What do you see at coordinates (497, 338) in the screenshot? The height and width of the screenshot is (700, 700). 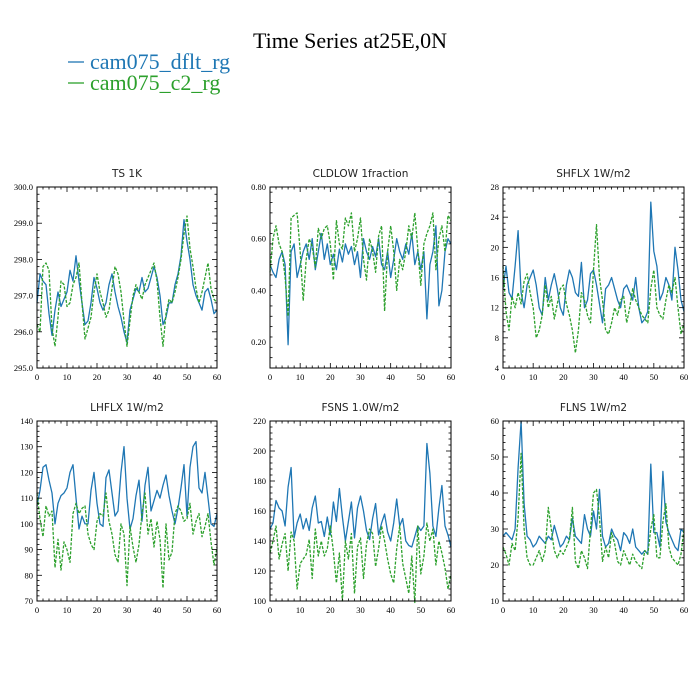 I see `y-tick-label-shflx: 8` at bounding box center [497, 338].